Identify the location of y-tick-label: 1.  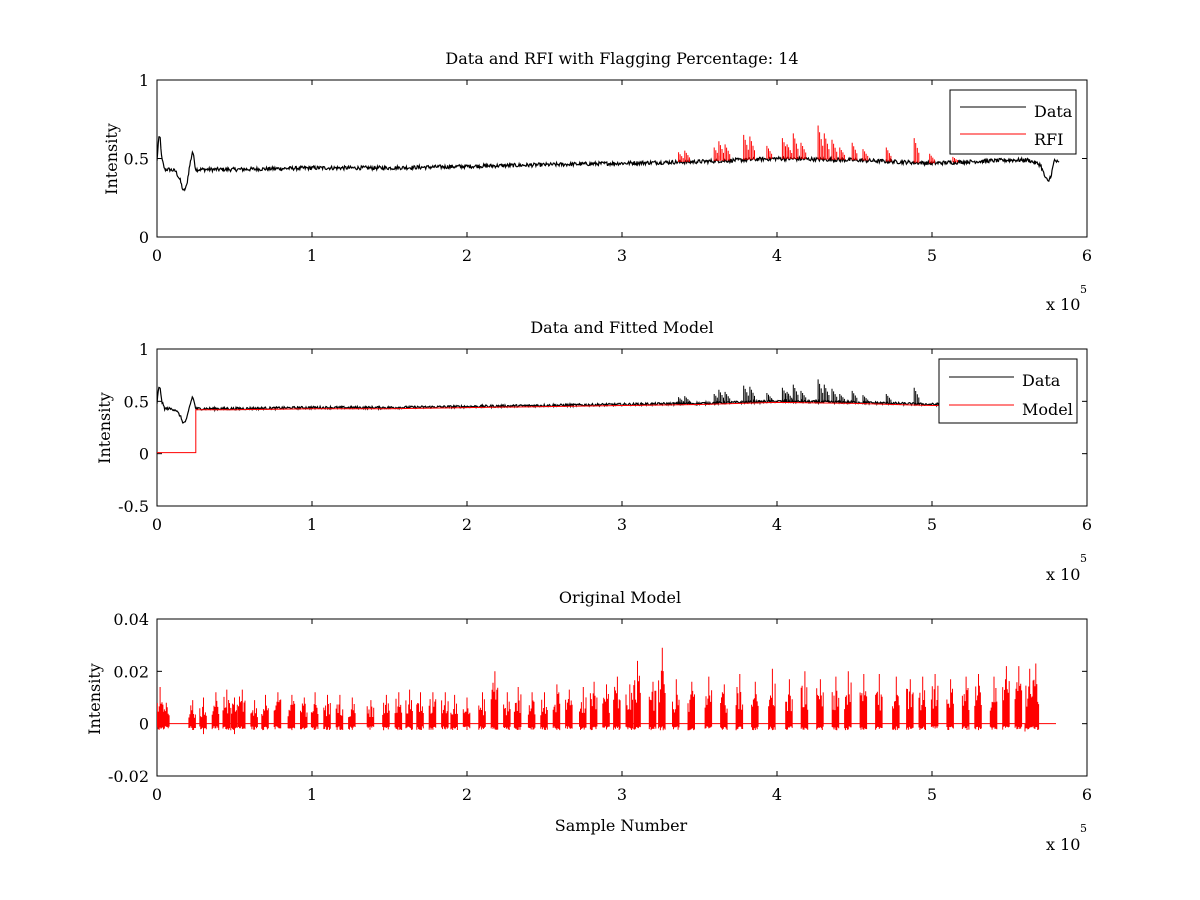
(144, 80).